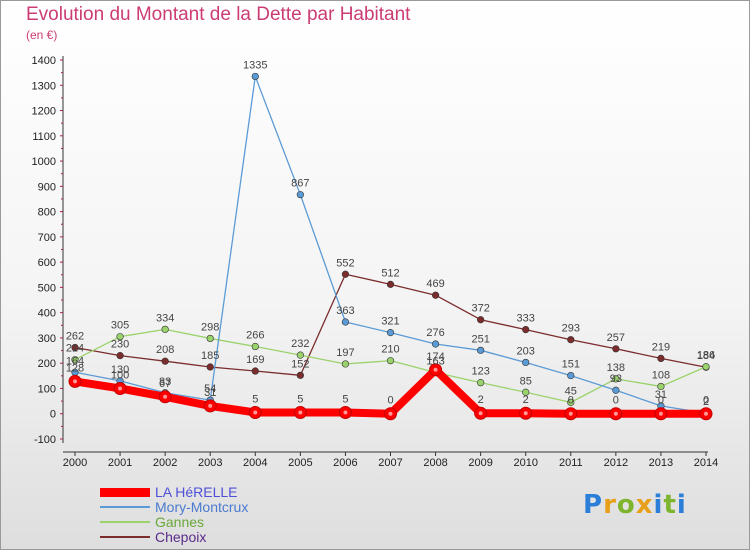  What do you see at coordinates (47, 238) in the screenshot?
I see `y-tick-label: 700` at bounding box center [47, 238].